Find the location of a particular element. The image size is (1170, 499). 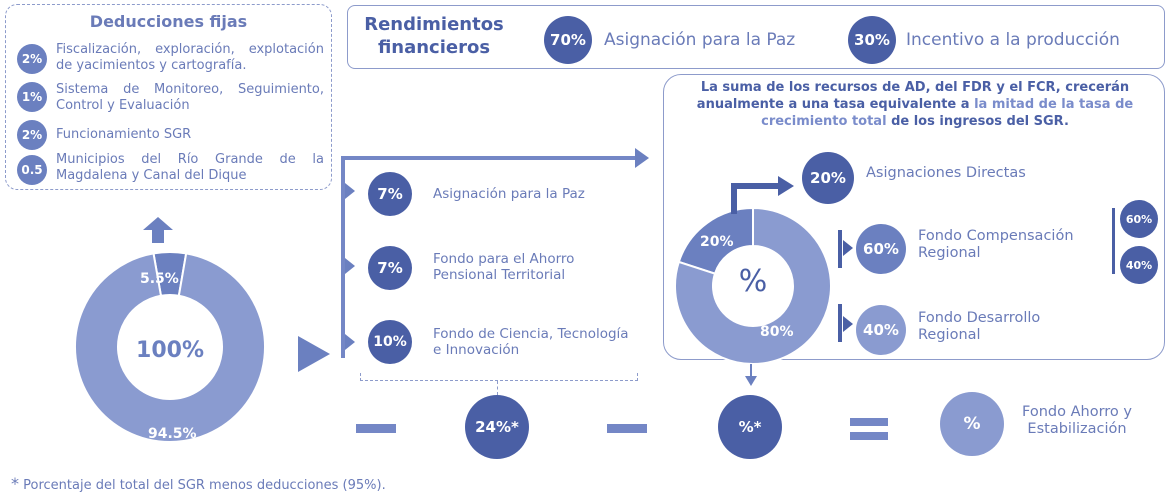

connector-horizontal is located at coordinates (488, 158).